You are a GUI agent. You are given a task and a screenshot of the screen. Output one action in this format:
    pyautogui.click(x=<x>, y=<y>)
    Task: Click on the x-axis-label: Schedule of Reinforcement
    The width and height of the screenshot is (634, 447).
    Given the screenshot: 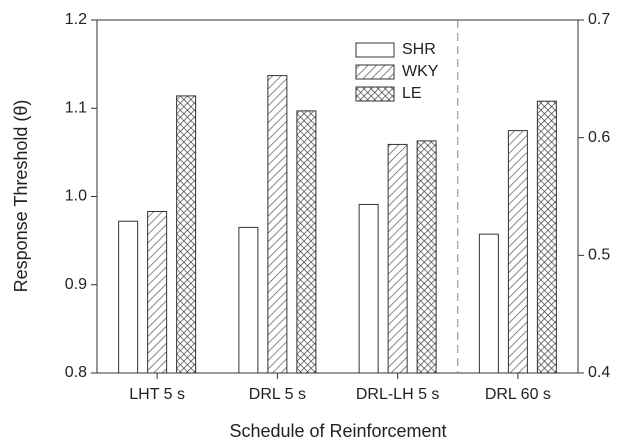 What is the action you would take?
    pyautogui.click(x=337, y=431)
    